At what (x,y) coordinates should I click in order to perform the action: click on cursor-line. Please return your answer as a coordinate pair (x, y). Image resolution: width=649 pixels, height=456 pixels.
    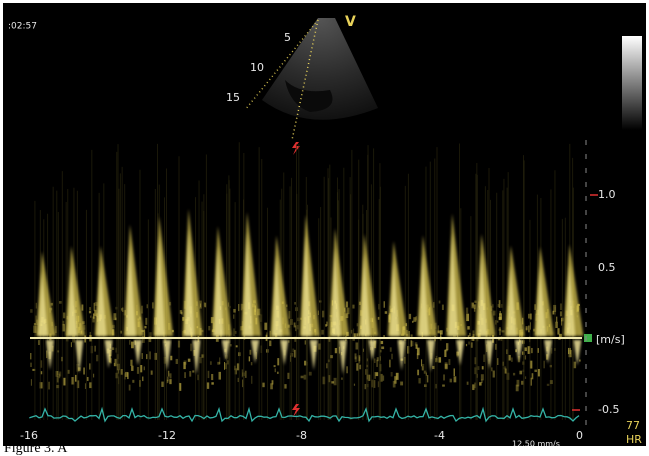
    Looking at the image, I should click on (305, 80).